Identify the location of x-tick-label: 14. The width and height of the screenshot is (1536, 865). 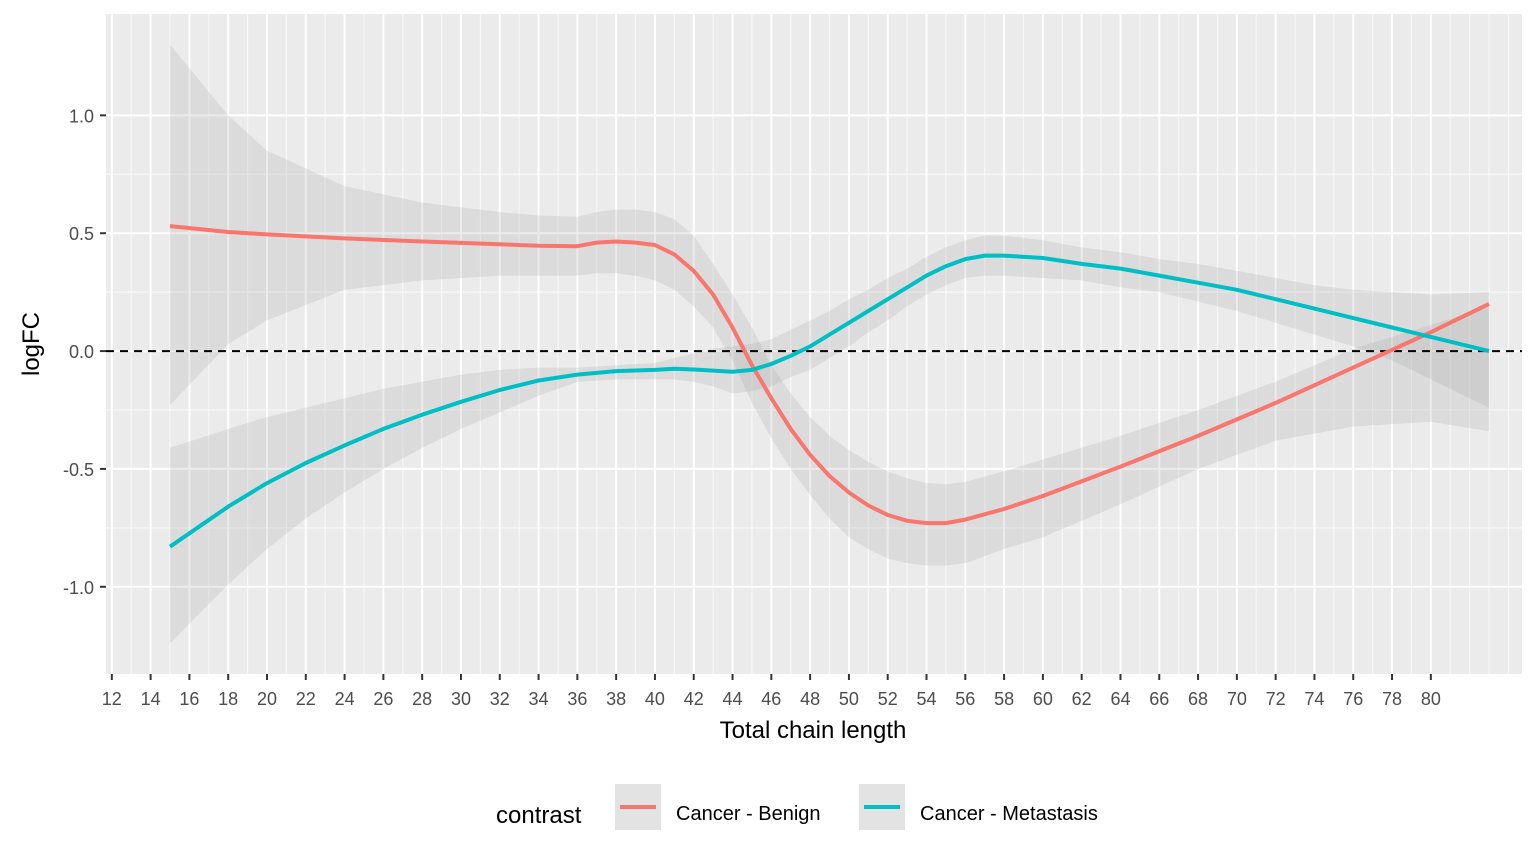
(151, 699).